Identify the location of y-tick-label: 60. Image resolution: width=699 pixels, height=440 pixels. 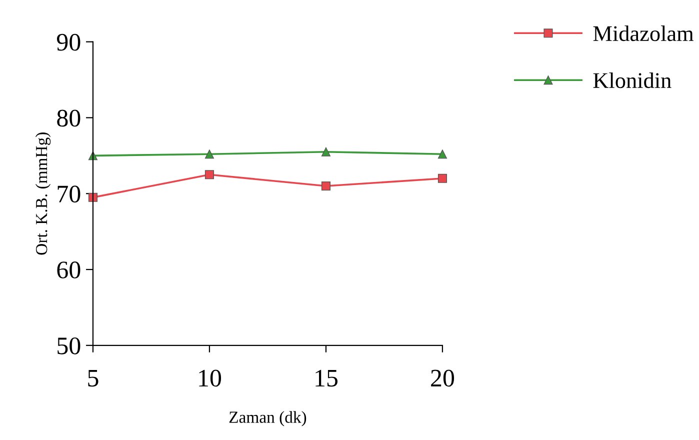
(68, 270).